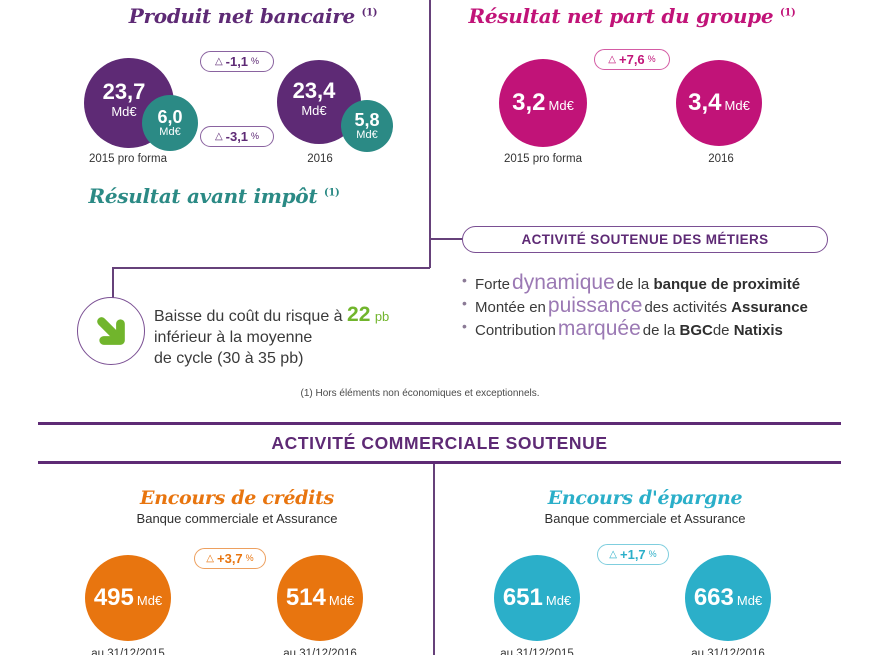 The image size is (879, 655). I want to click on epargne-delta-value: +1,7, so click(633, 554).